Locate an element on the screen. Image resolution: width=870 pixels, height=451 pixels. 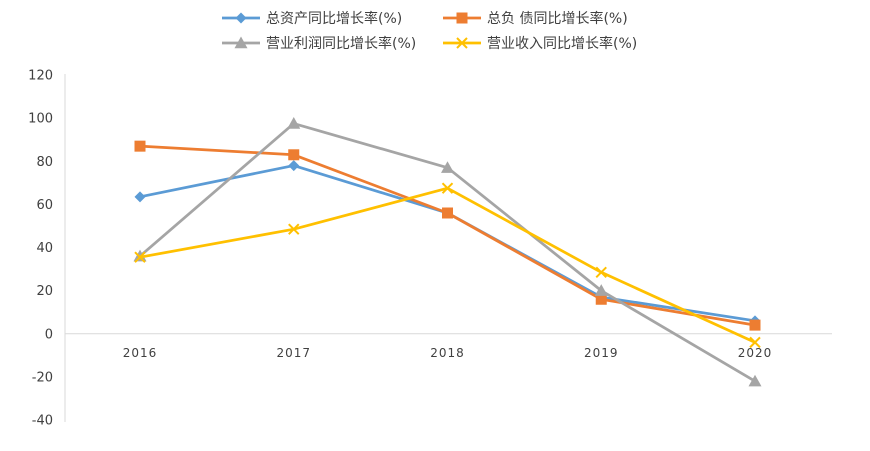
y-tick-label: -40 is located at coordinates (42, 421).